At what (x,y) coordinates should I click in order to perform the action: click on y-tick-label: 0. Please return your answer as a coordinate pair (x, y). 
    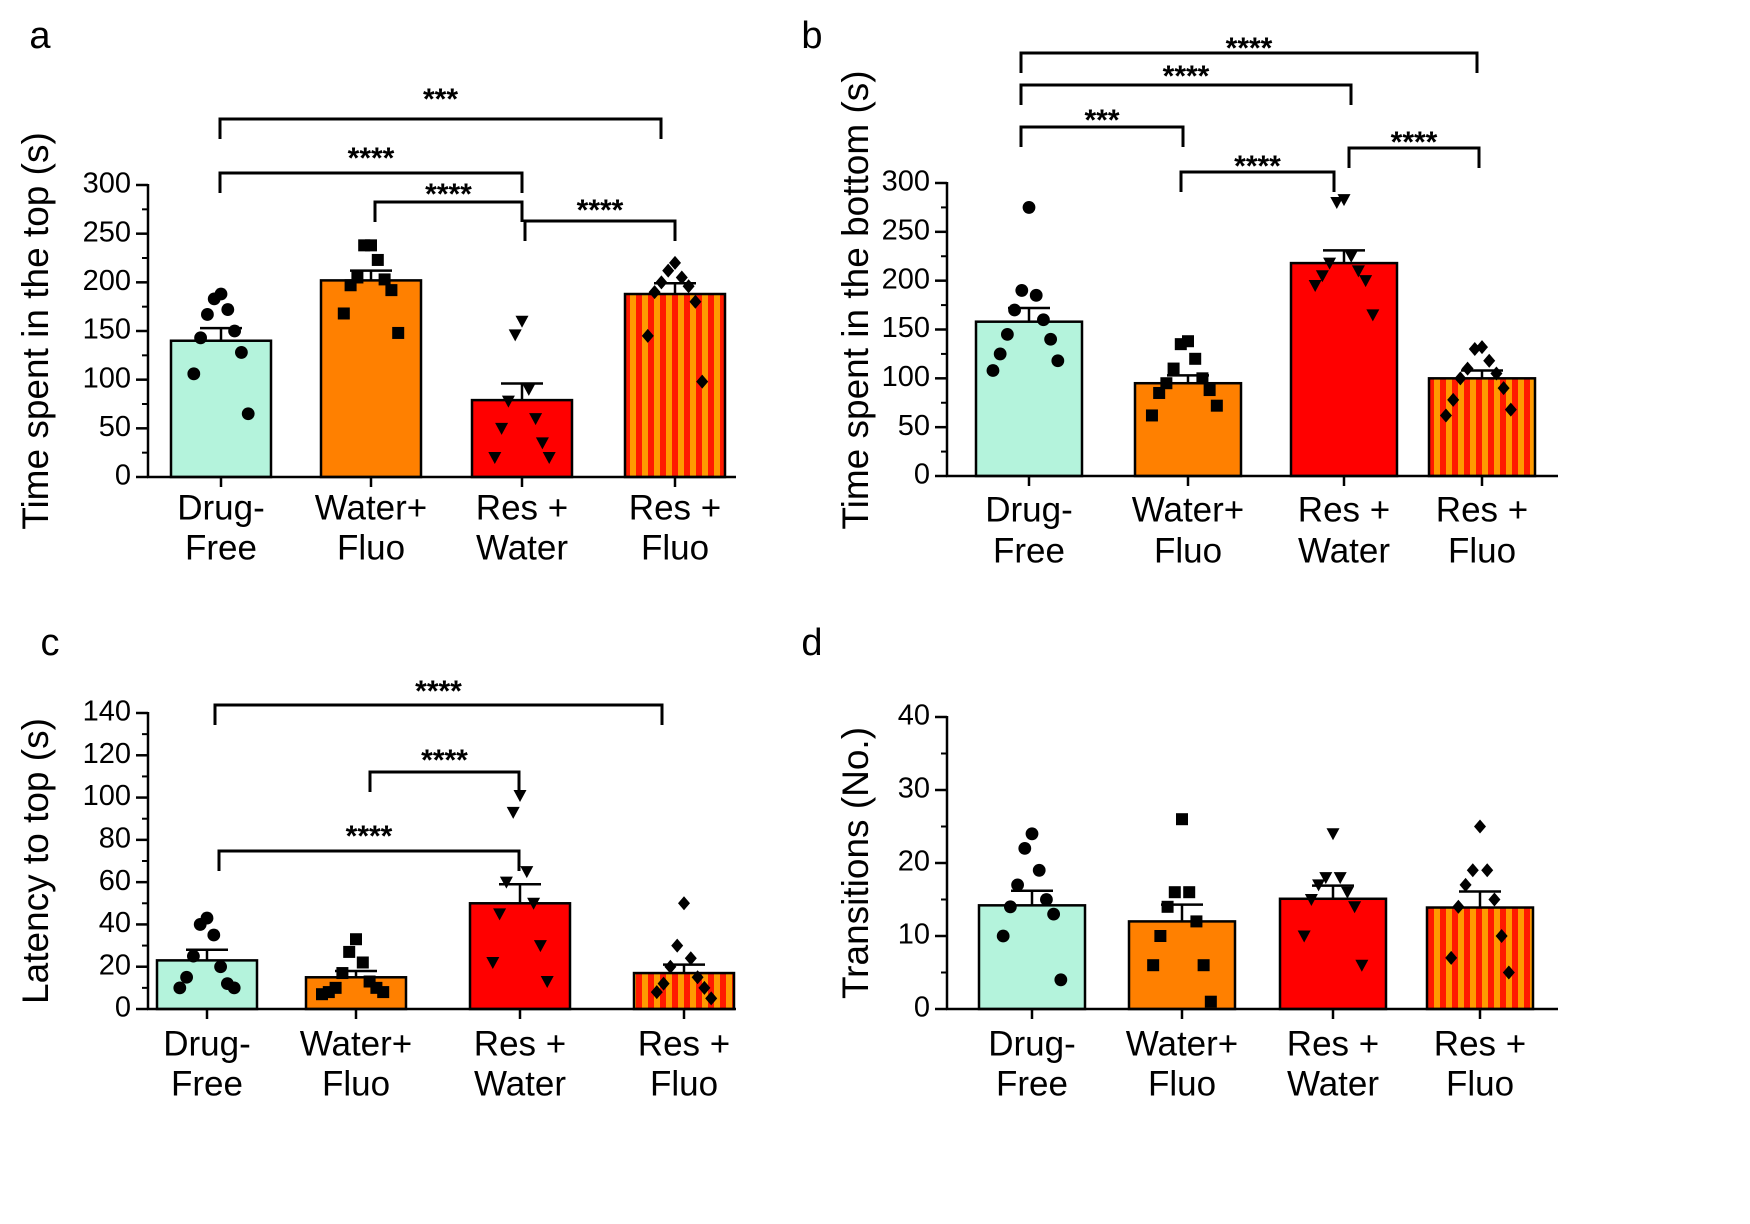
    Looking at the image, I should click on (922, 1008).